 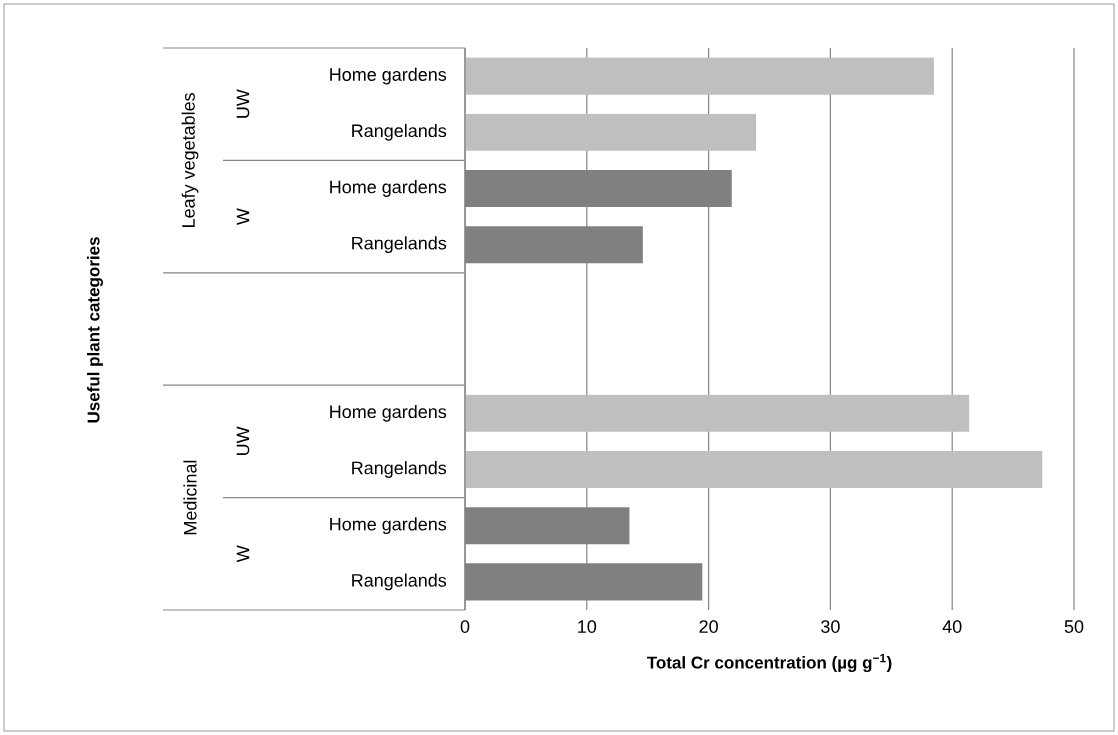 I want to click on x-tick-label: 50, so click(x=1074, y=626).